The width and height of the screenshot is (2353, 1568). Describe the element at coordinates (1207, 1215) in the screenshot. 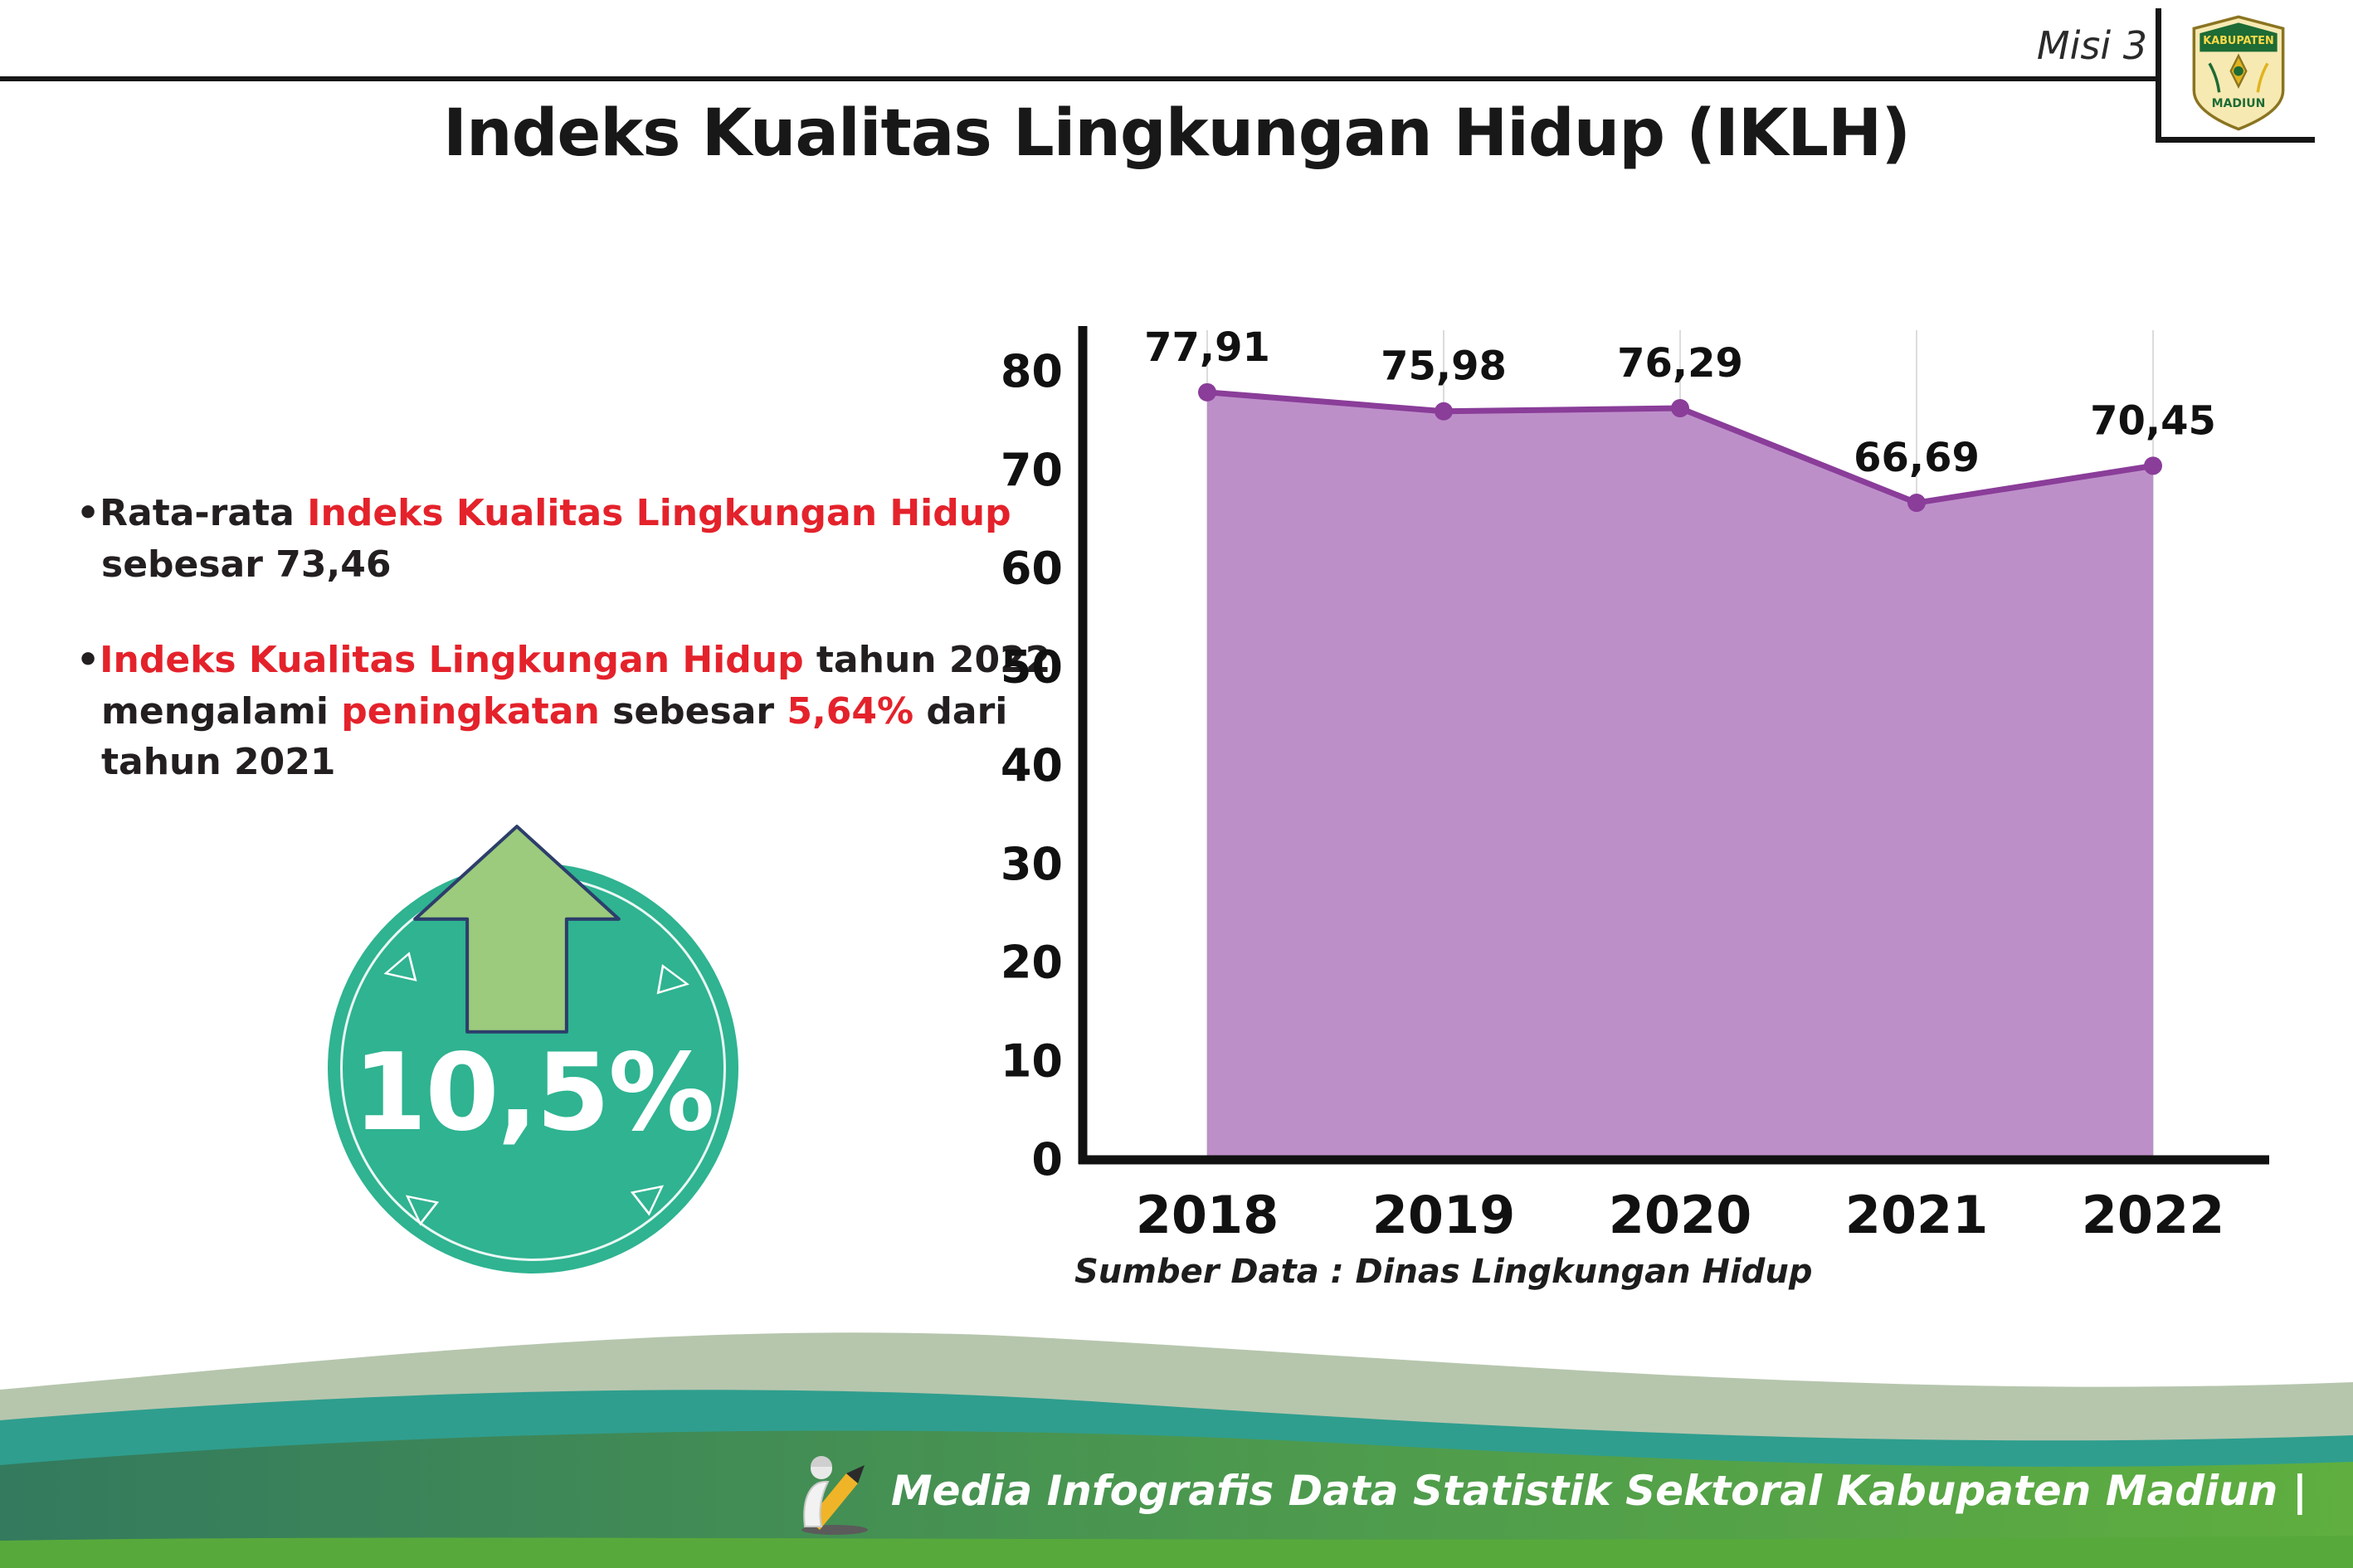

I see `svg-text: 2018` at that location.